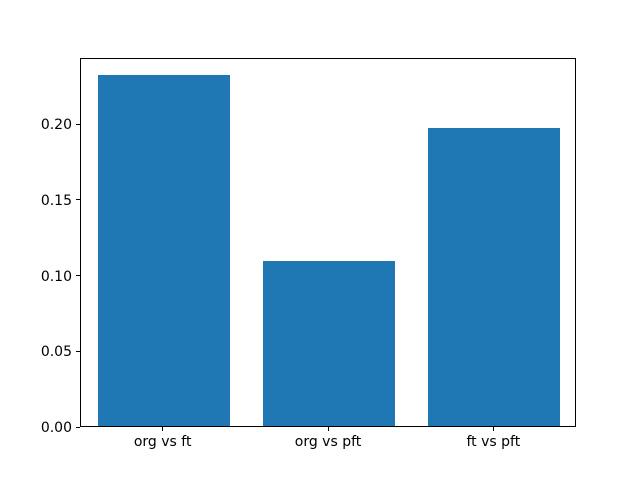 The height and width of the screenshot is (480, 640). Describe the element at coordinates (56, 200) in the screenshot. I see `y-tick-label: 0.15` at that location.